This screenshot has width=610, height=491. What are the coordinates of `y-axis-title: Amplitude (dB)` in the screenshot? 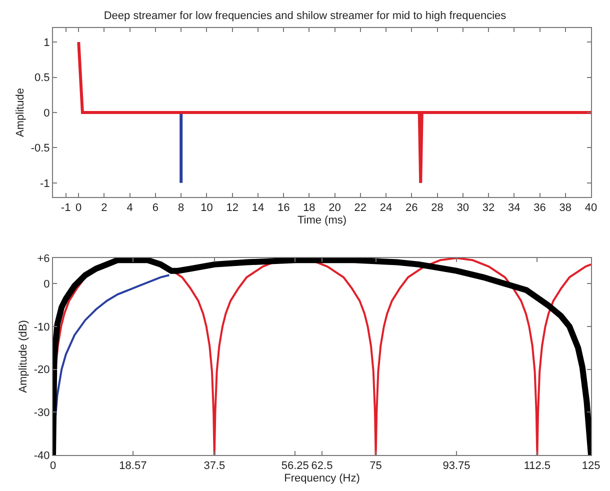 It's located at (24, 356).